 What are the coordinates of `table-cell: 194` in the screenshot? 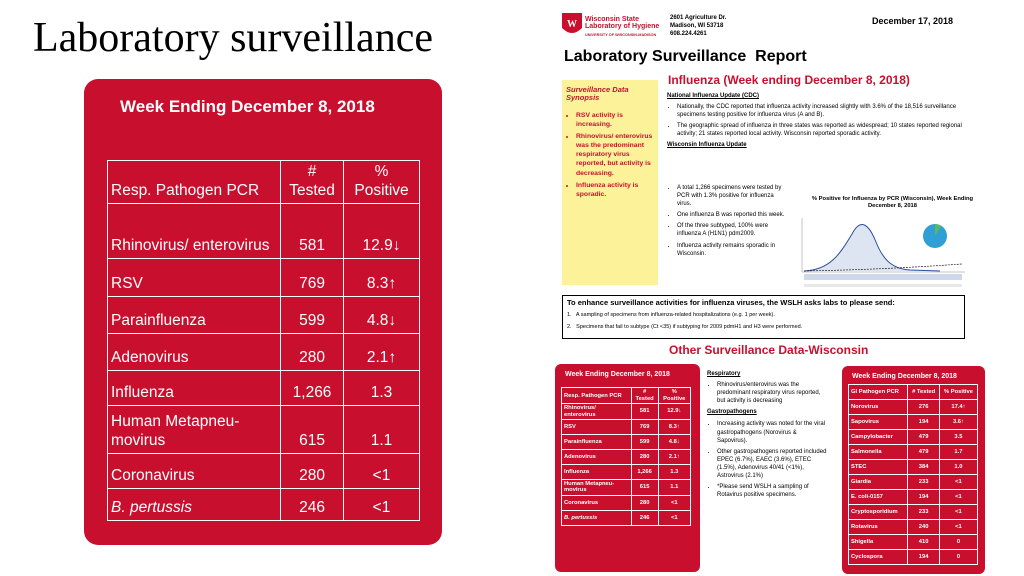 It's located at (923, 497).